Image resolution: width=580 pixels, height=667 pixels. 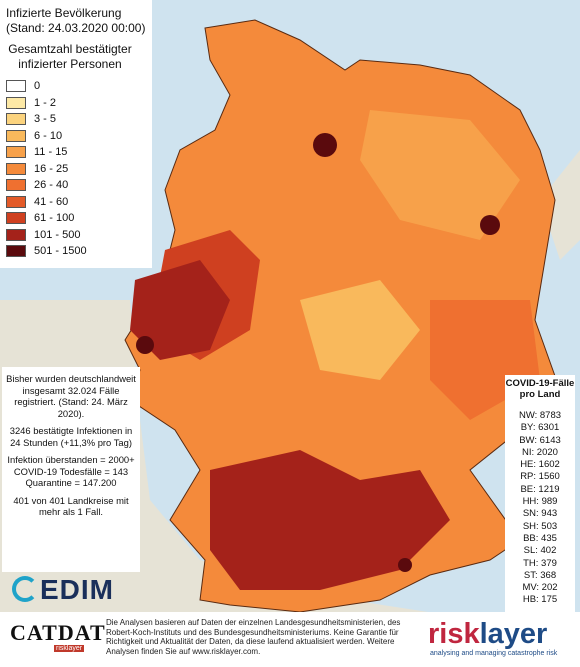 What do you see at coordinates (540, 477) in the screenshot?
I see `state-count: RP: 1560` at bounding box center [540, 477].